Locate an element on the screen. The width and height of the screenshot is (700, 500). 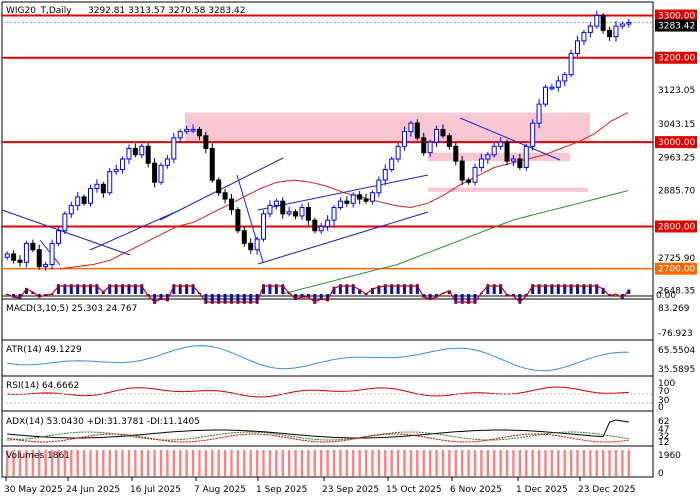
price-label-5: 3000.00 is located at coordinates (676, 143).